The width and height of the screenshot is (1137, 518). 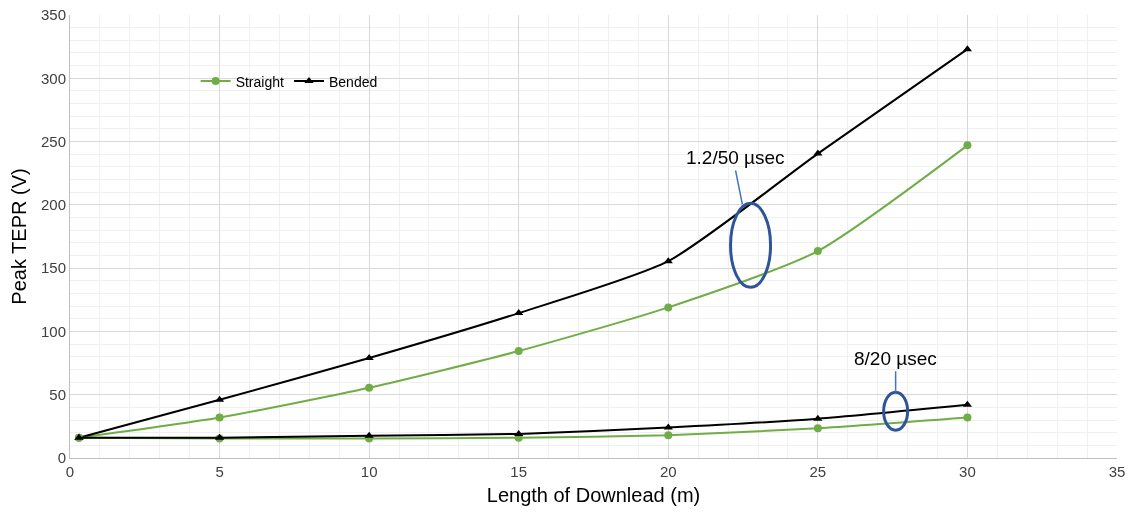 I want to click on x-tick-label: 30, so click(x=967, y=471).